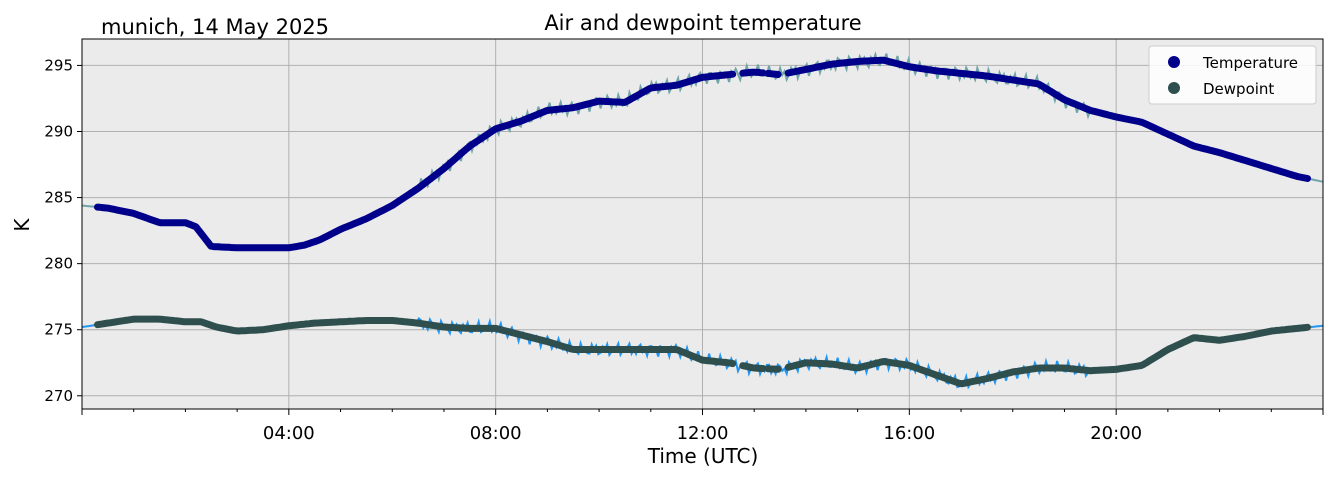 The image size is (1335, 478). I want to click on legend: Temperature Dewpoint, so click(1232, 75).